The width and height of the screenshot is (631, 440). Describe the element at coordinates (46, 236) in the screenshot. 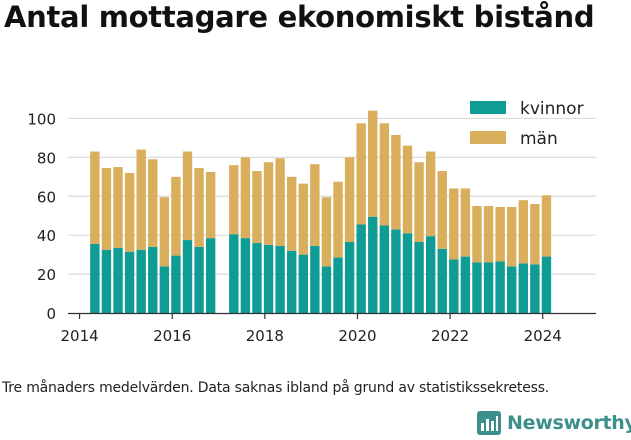

I see `y-tick-label: 40` at that location.